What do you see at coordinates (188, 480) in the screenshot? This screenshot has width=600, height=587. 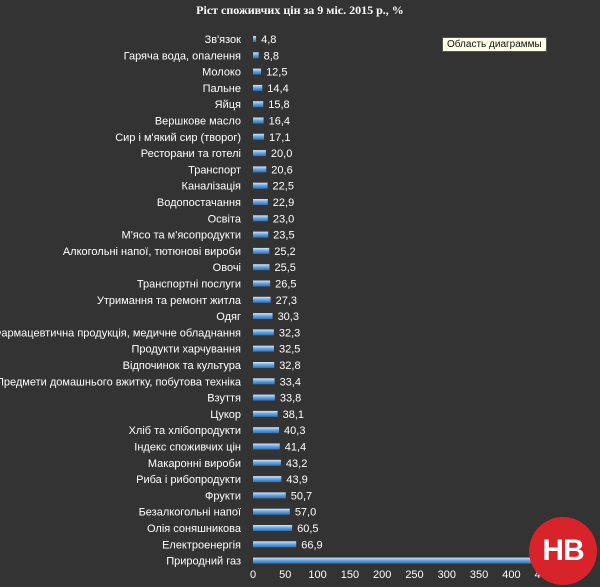 I see `category-label: Риба і рибопродукти` at bounding box center [188, 480].